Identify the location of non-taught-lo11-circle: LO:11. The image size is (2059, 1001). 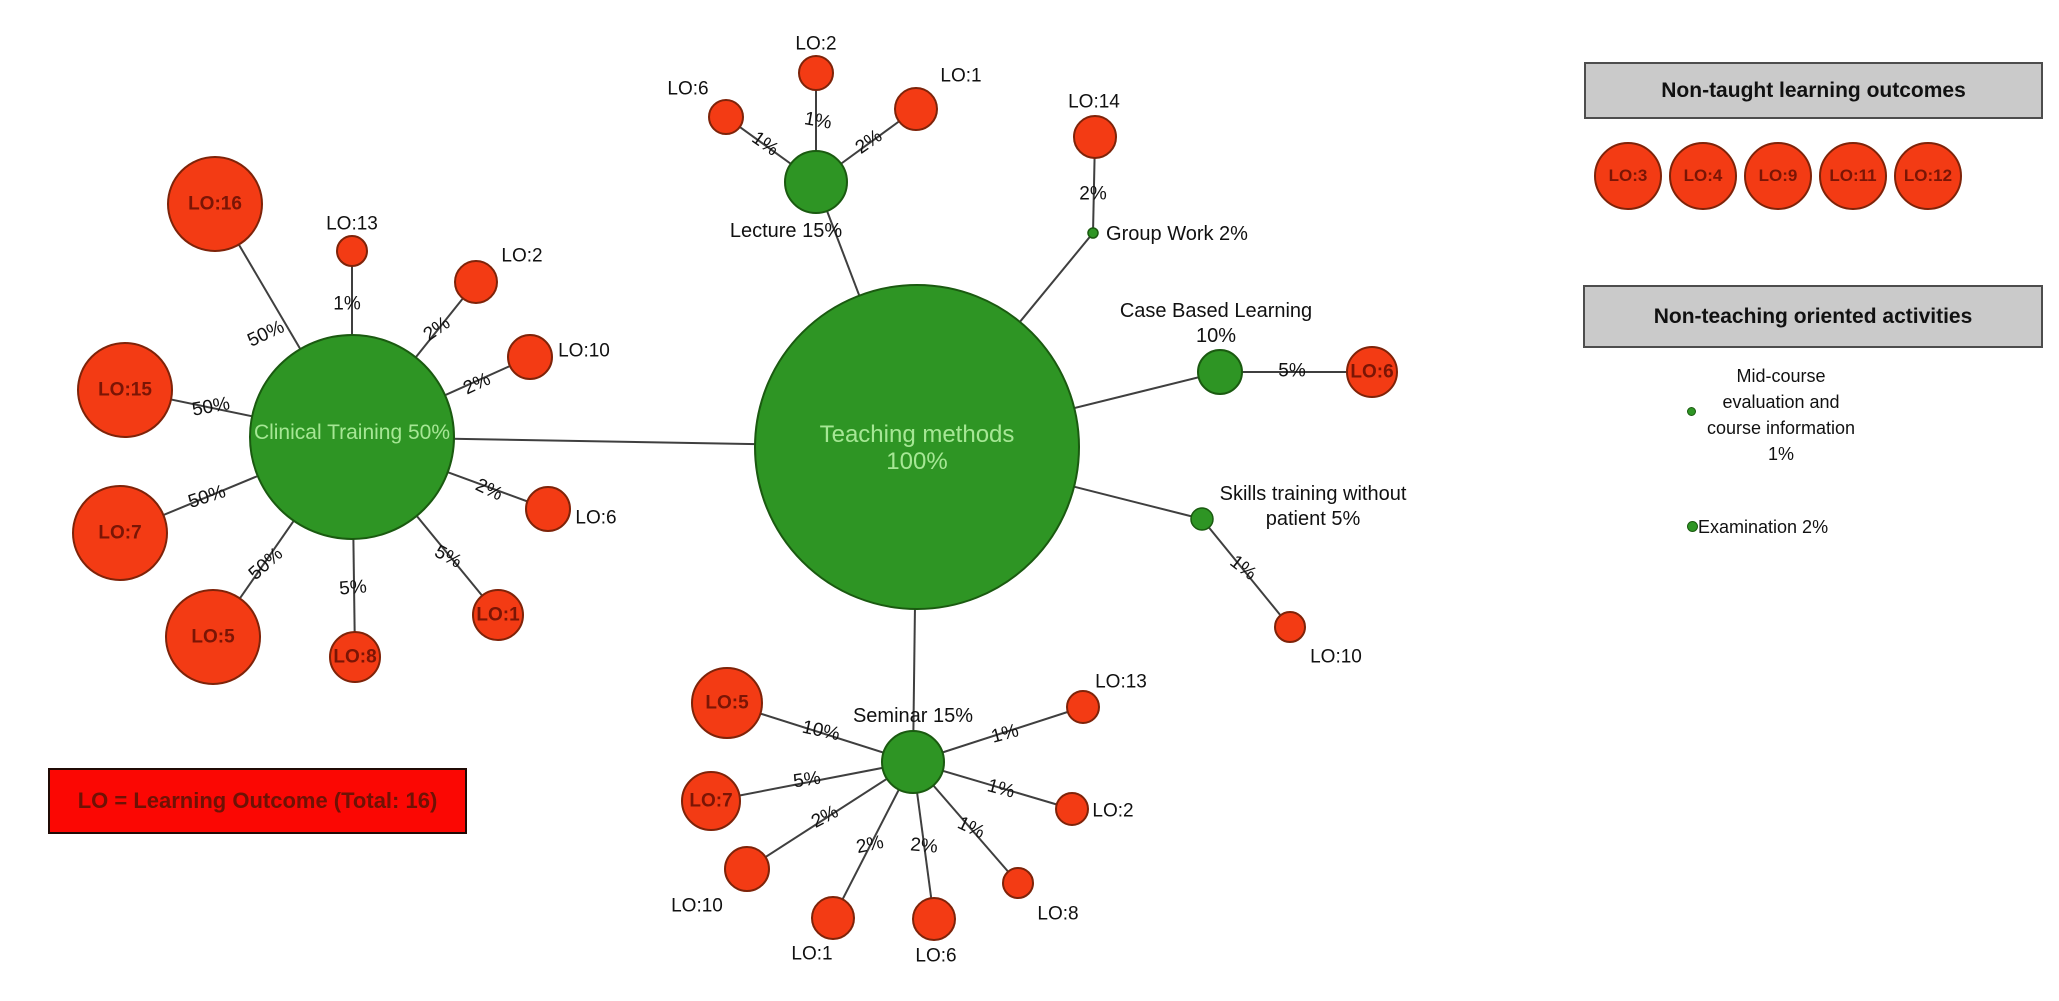
(1853, 176).